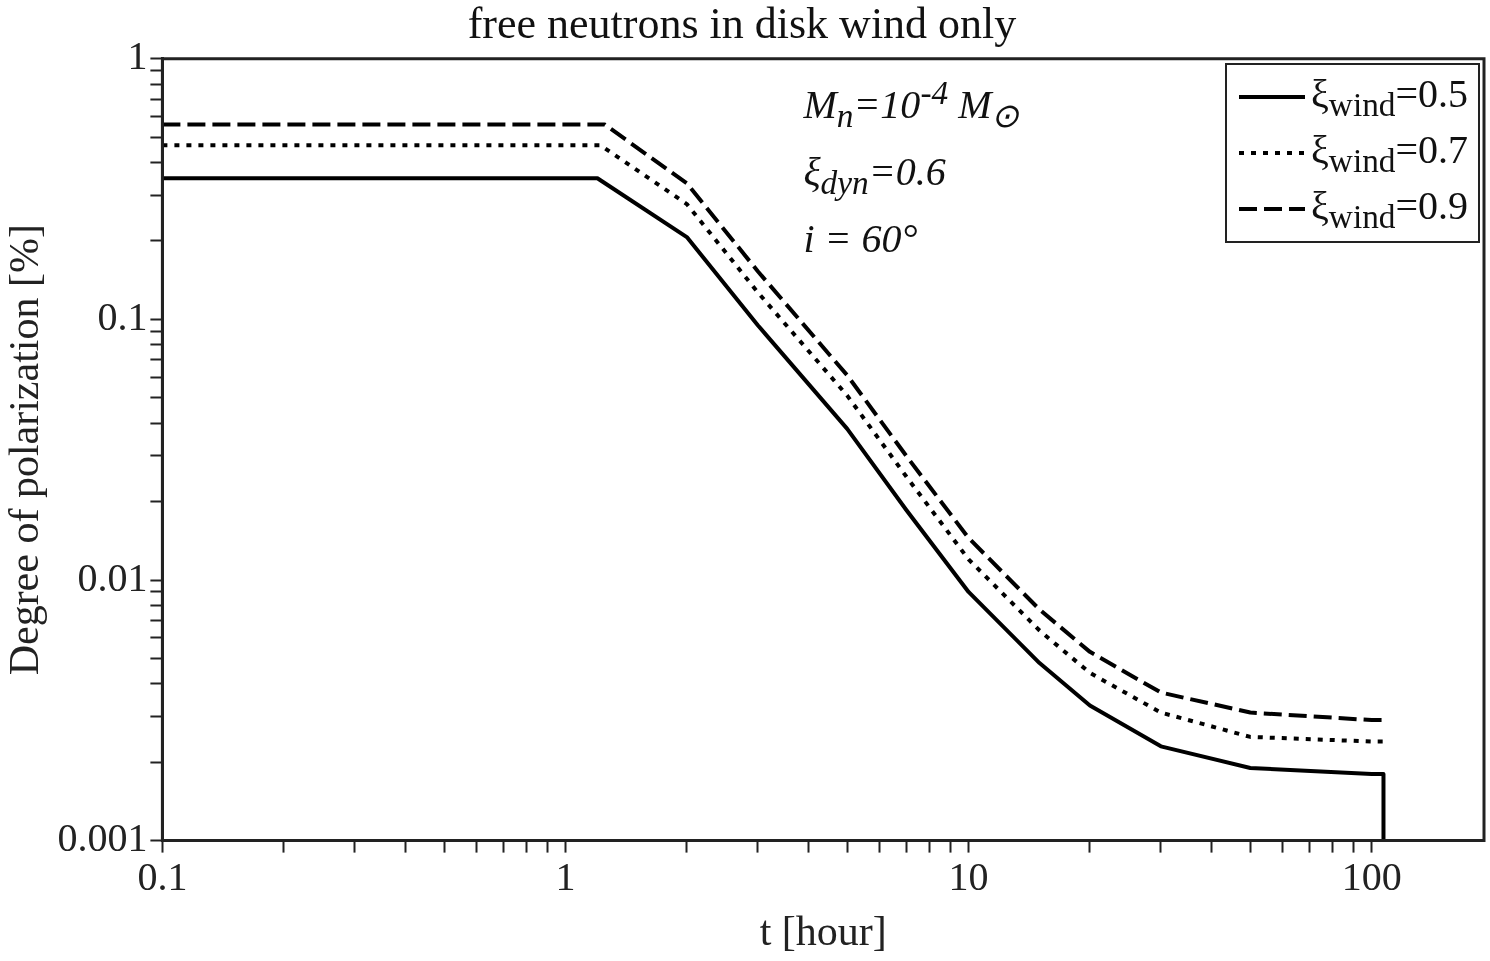 The height and width of the screenshot is (961, 1490). Describe the element at coordinates (968, 877) in the screenshot. I see `x-tick-label: 10` at that location.